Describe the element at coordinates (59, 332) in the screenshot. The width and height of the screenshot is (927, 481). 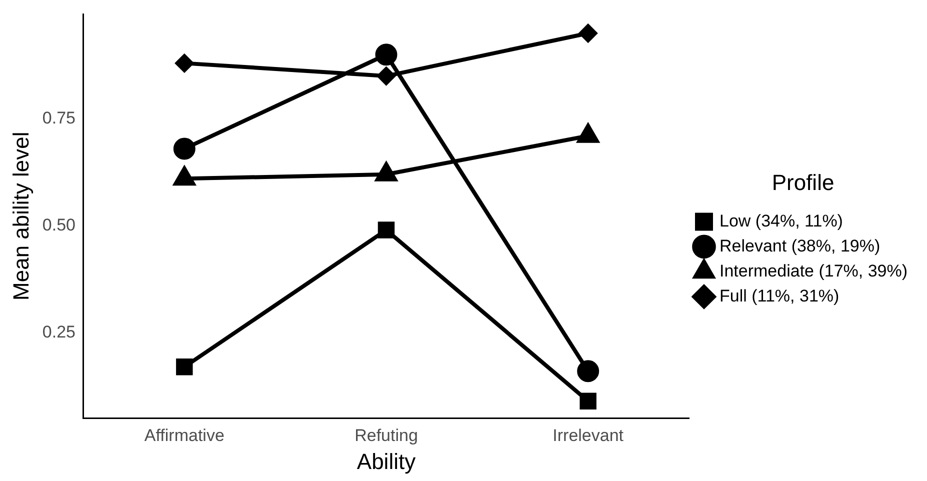
I see `y-tick-label: 0.25` at that location.